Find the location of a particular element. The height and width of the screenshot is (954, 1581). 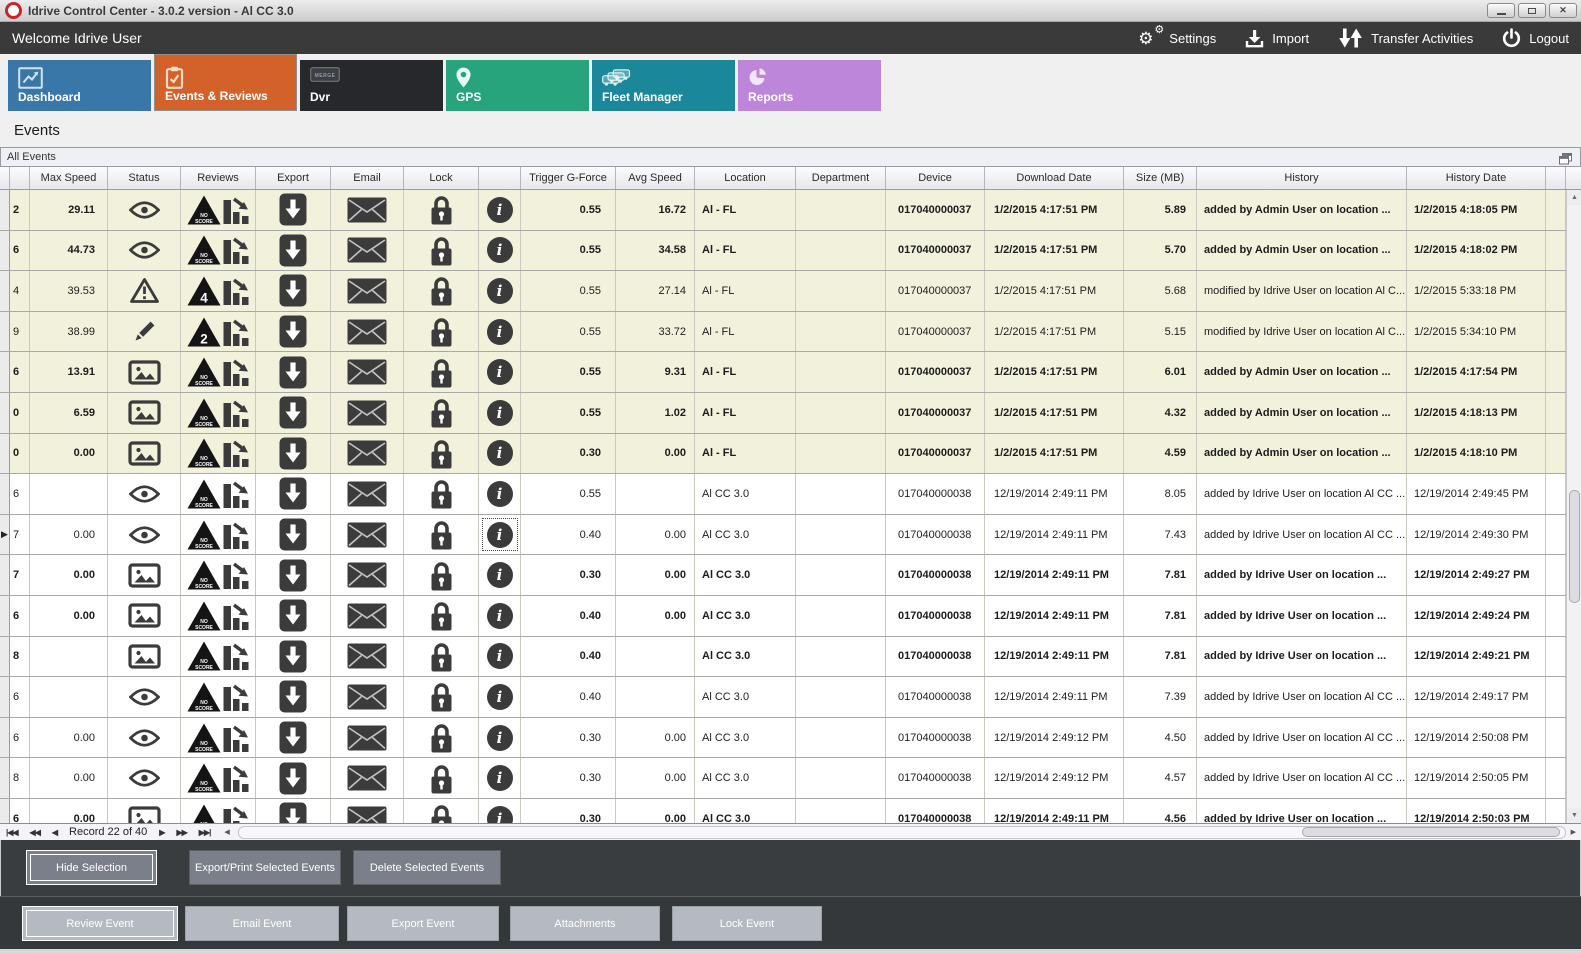

vertical-scrollbar: ▲ ▼ is located at coordinates (1573, 506).